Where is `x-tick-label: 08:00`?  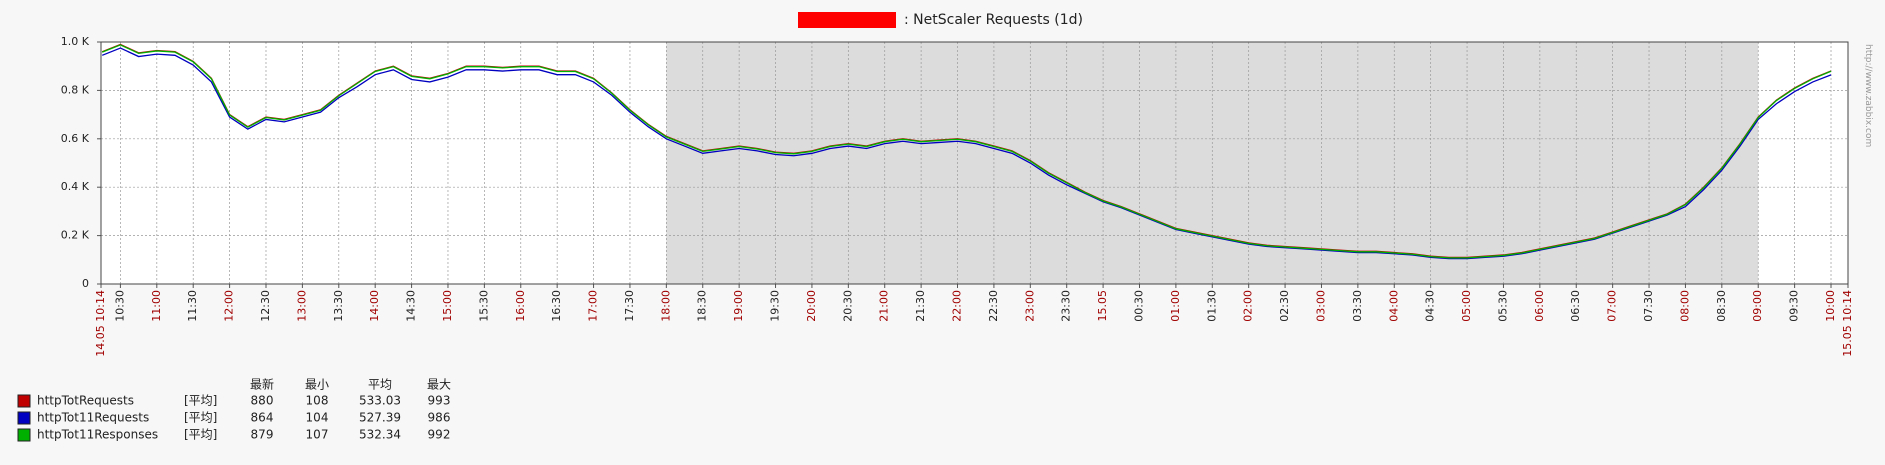
x-tick-label: 08:00 is located at coordinates (1684, 306).